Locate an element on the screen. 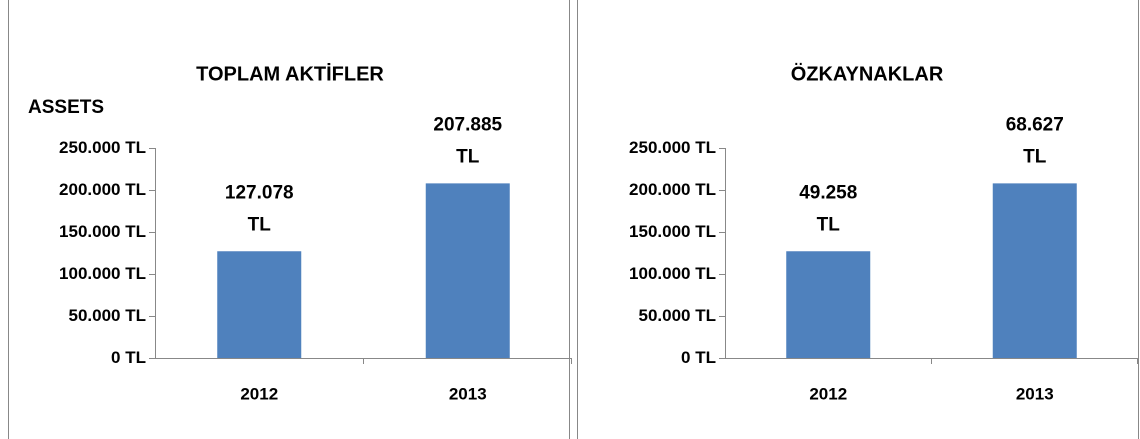 The height and width of the screenshot is (439, 1140). y-axis-title: ASSETS is located at coordinates (66, 107).